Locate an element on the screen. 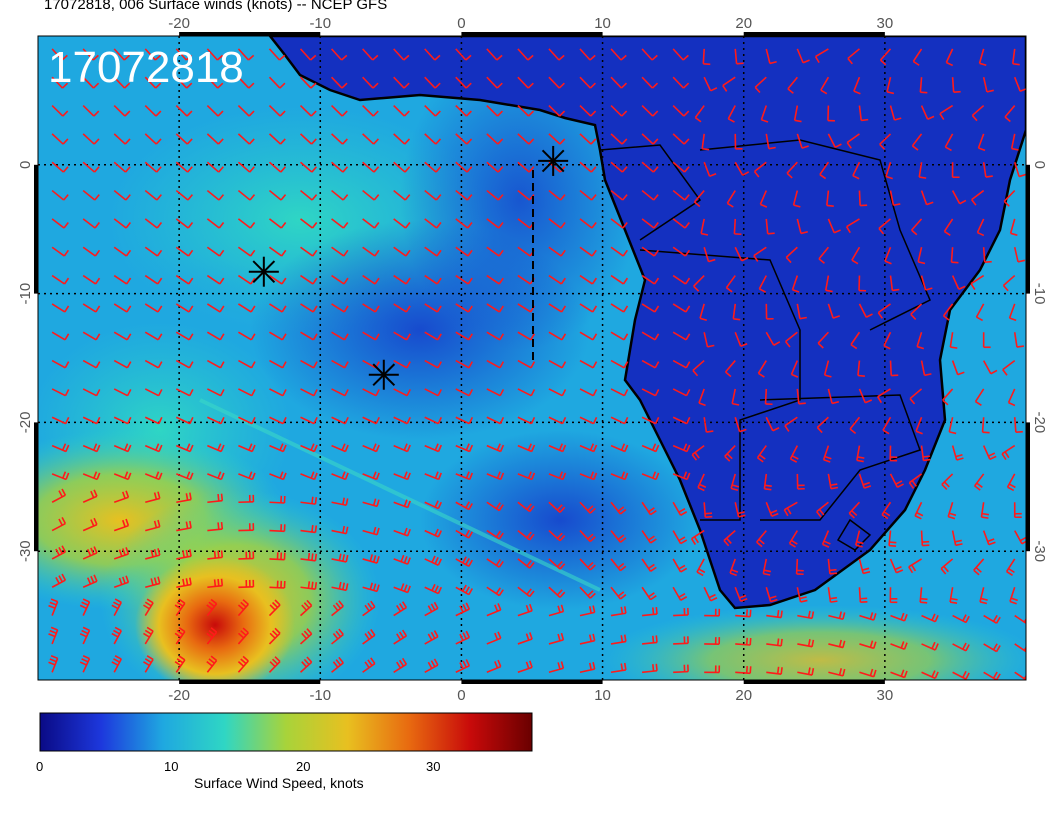  lat-tick-right: -30 is located at coordinates (1039, 551).